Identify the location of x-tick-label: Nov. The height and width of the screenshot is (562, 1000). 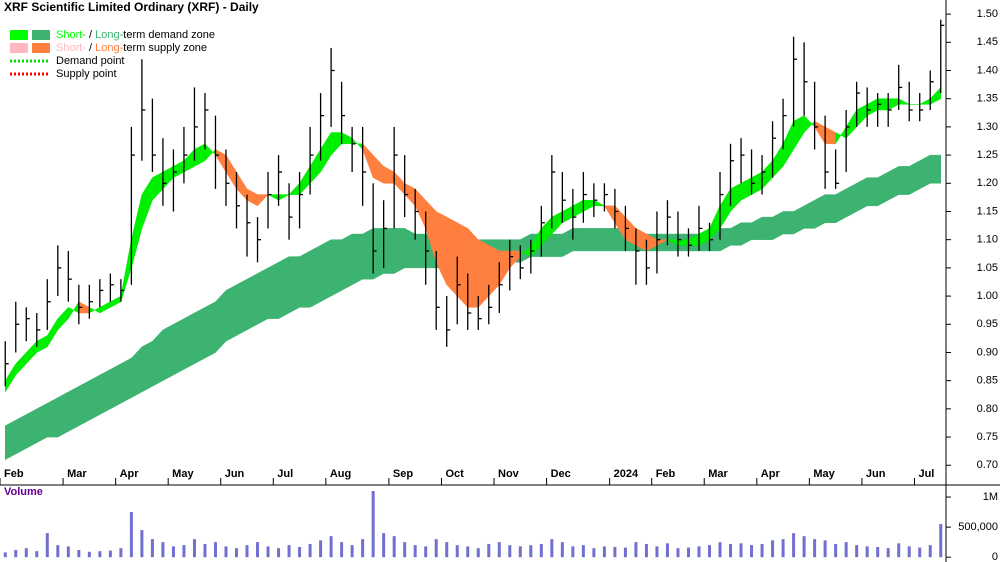
(509, 474).